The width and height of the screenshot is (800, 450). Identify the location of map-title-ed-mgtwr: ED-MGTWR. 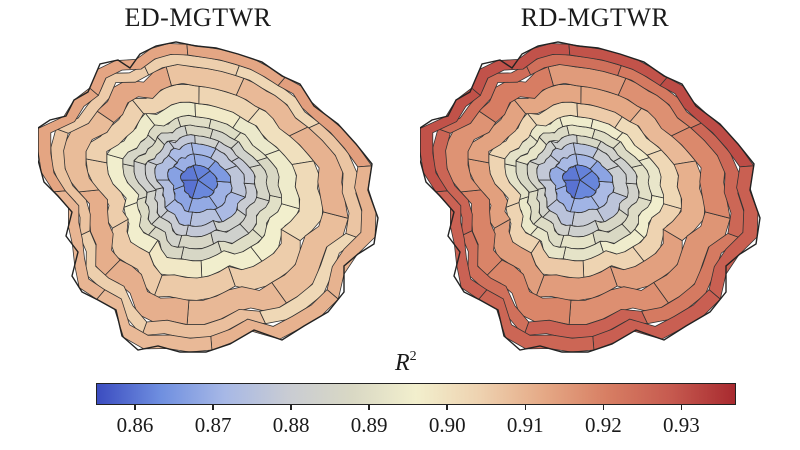
(198, 17).